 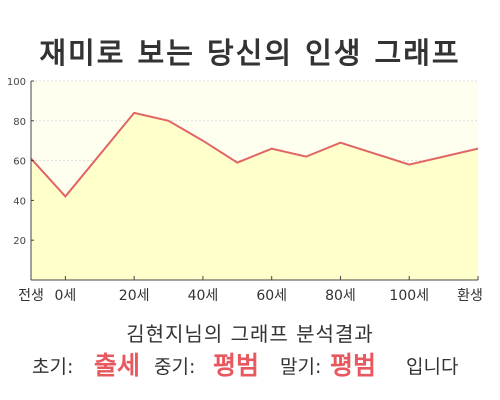 What do you see at coordinates (31, 296) in the screenshot?
I see `x-tick-label: 전생` at bounding box center [31, 296].